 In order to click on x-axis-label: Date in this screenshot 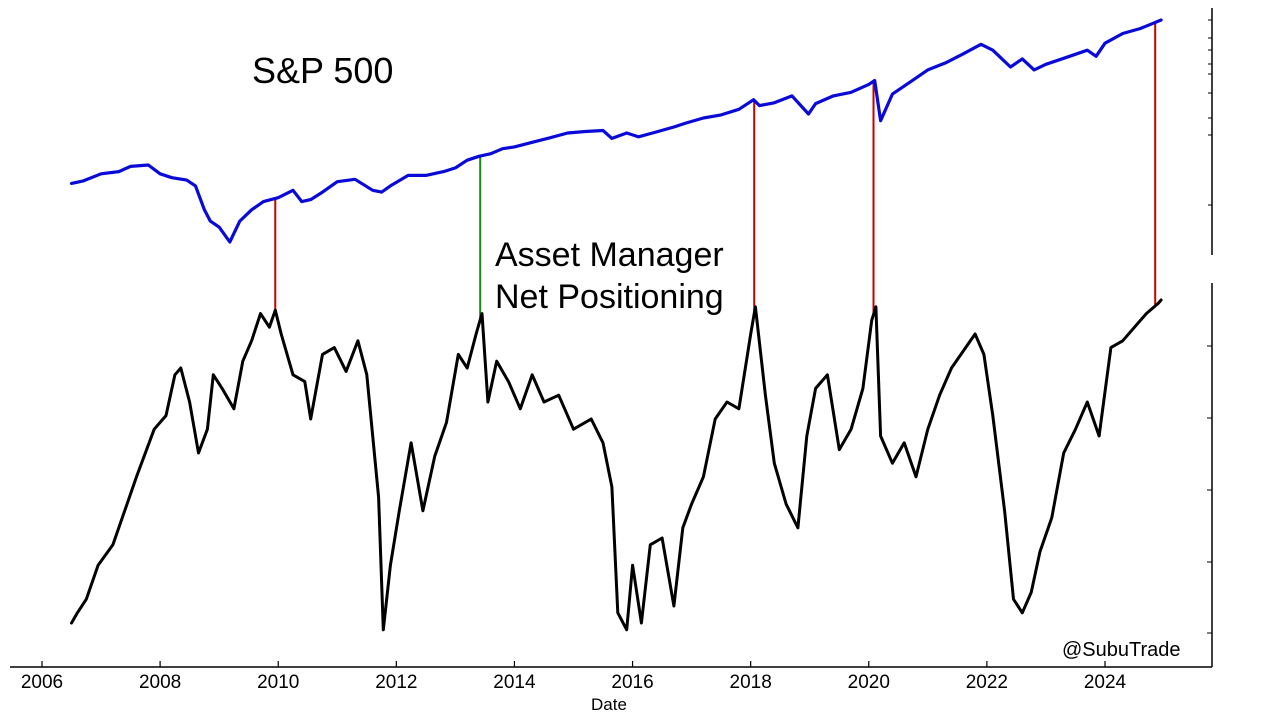, I will do `click(609, 704)`.